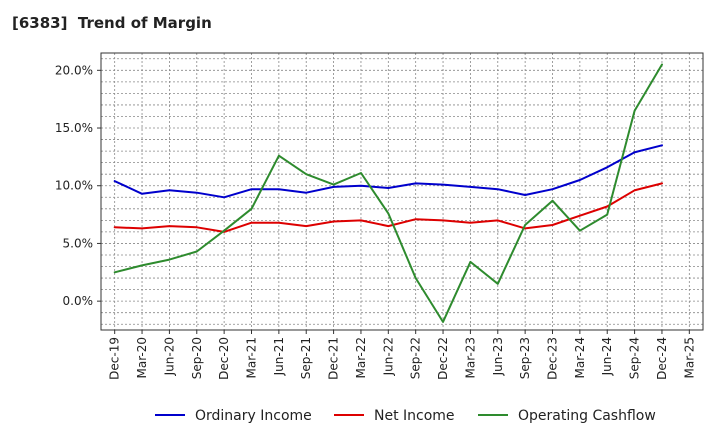  Describe the element at coordinates (112, 23) in the screenshot. I see `chart-title: [6383] Trend of Margin` at that location.